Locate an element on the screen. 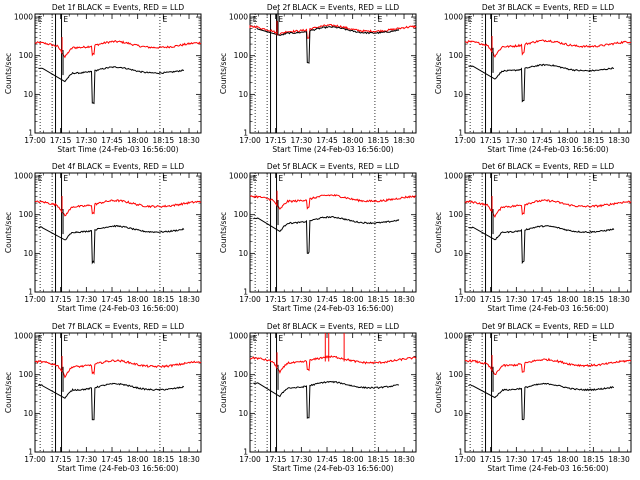 Image resolution: width=640 pixels, height=480 pixels. panel-title: Det 7f BLACK = Events, RED = LLD is located at coordinates (118, 326).